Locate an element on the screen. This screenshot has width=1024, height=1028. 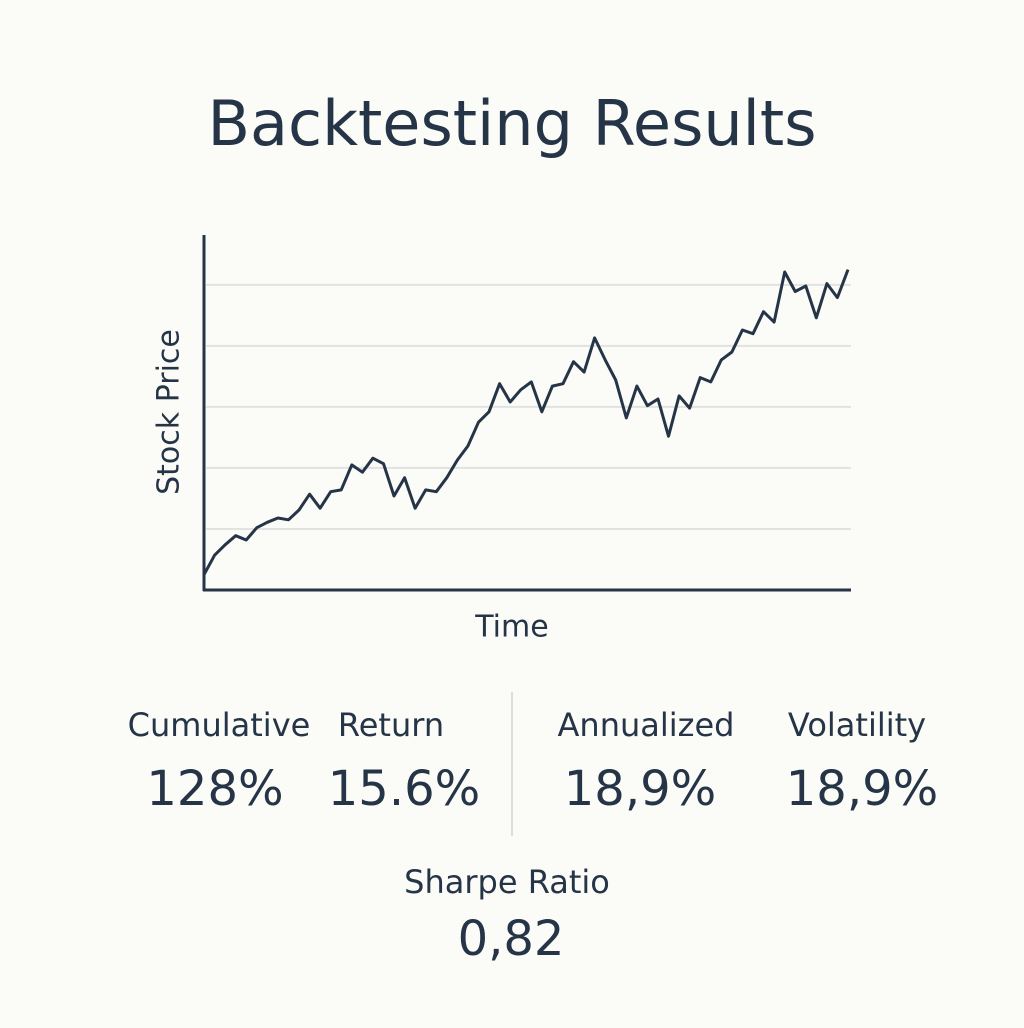
metric-value: 15.6% is located at coordinates (404, 789).